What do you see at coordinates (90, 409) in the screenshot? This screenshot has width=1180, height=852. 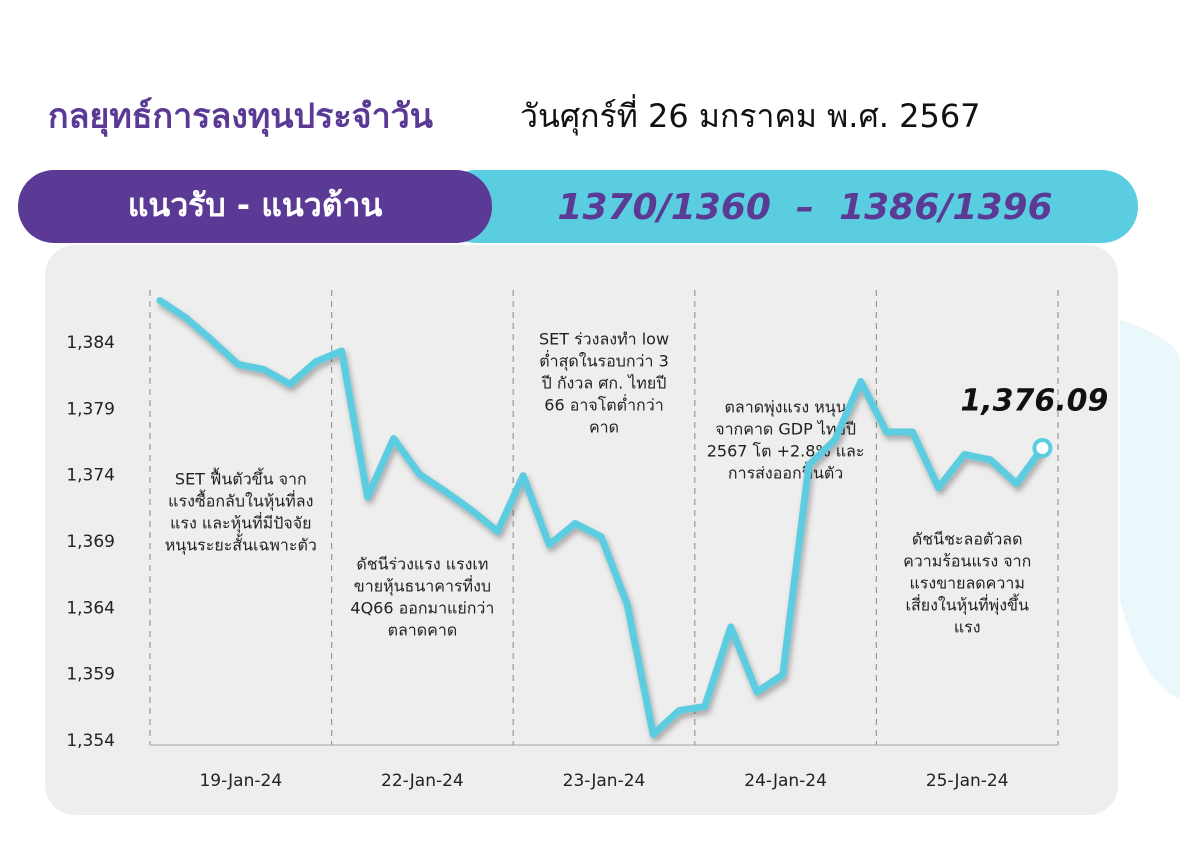 I see `y-tick-label: 1,379` at bounding box center [90, 409].